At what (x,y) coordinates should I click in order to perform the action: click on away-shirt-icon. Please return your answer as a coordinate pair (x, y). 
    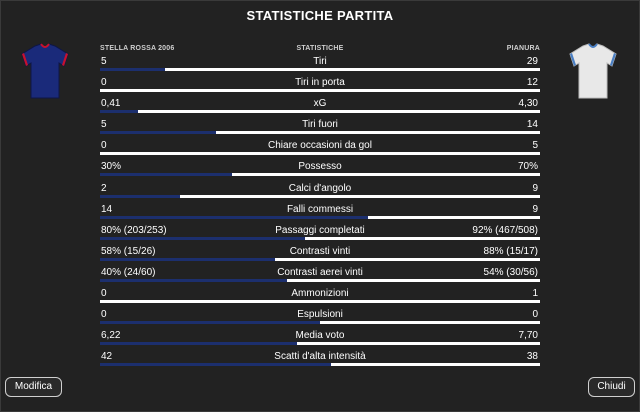
    Looking at the image, I should click on (593, 71).